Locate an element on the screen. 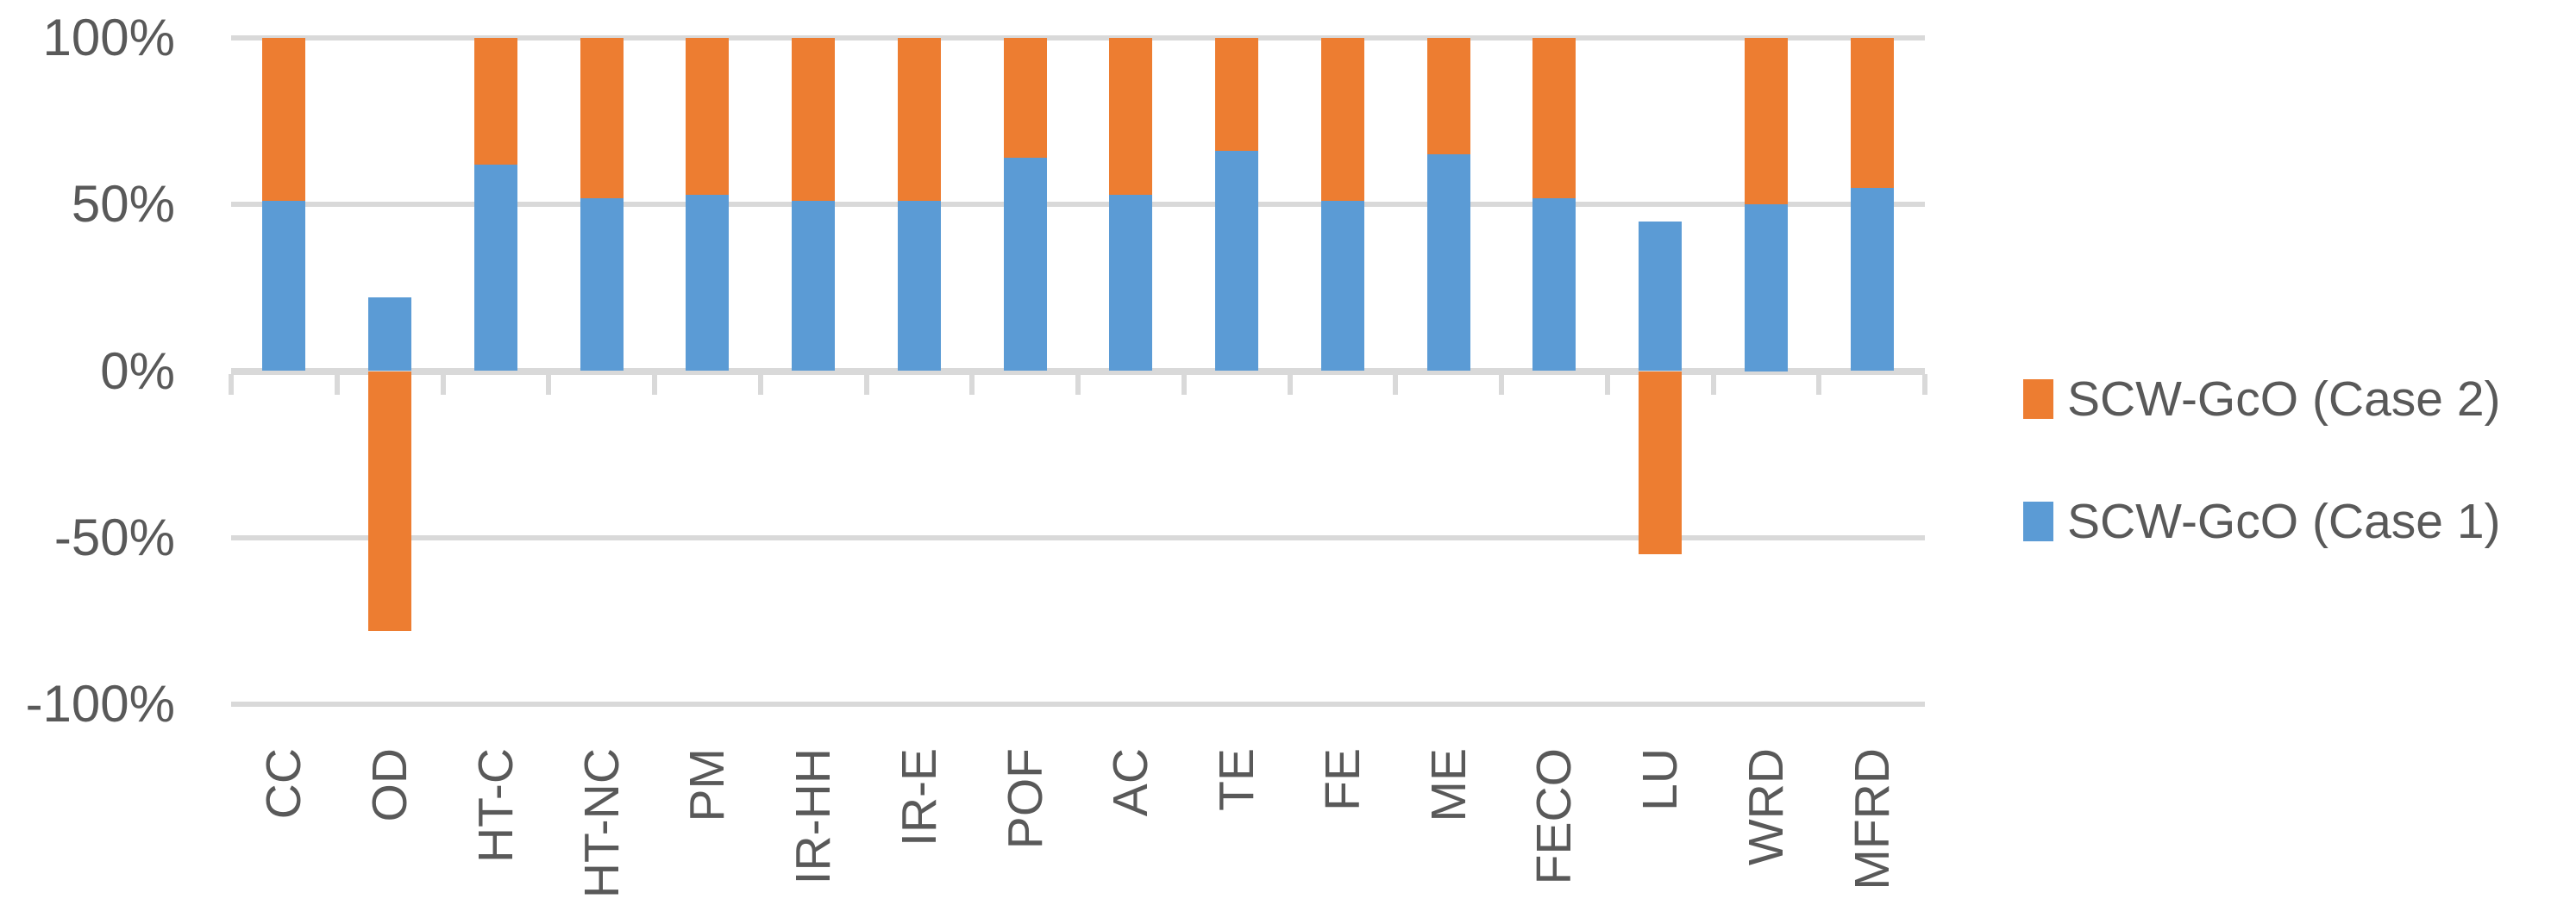  x-axis-category-label-FE: FE is located at coordinates (1342, 779).